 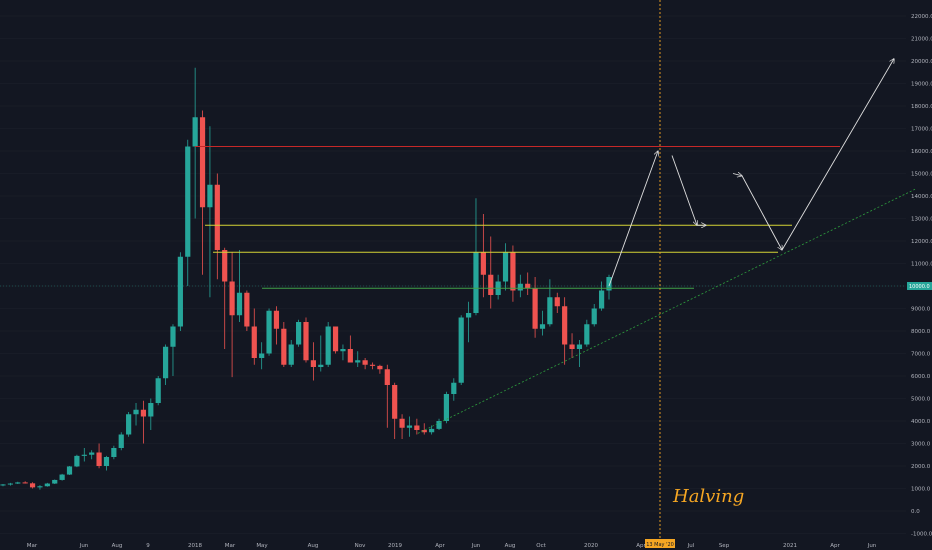 What do you see at coordinates (921, 40) in the screenshot?
I see `y-tick-label: 21000.0` at bounding box center [921, 40].